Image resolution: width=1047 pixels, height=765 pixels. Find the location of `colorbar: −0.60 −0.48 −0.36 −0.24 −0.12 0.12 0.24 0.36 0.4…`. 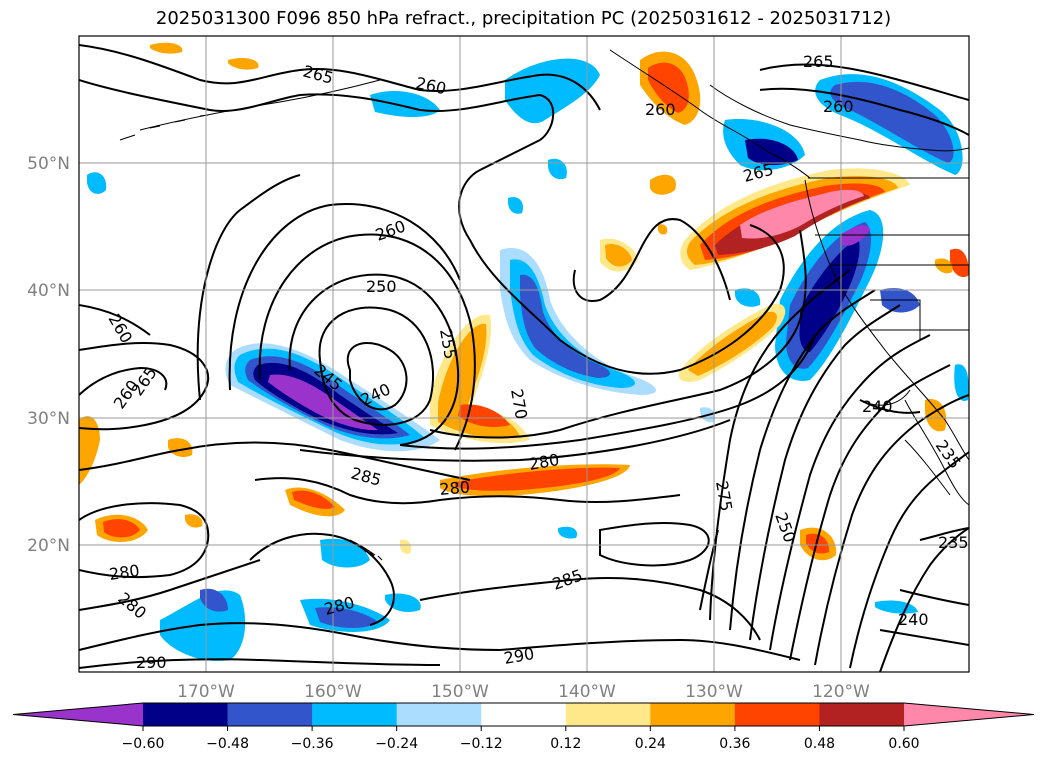

colorbar: −0.60 −0.48 −0.36 −0.24 −0.12 0.12 0.24 0.36 0.4… is located at coordinates (523, 727).